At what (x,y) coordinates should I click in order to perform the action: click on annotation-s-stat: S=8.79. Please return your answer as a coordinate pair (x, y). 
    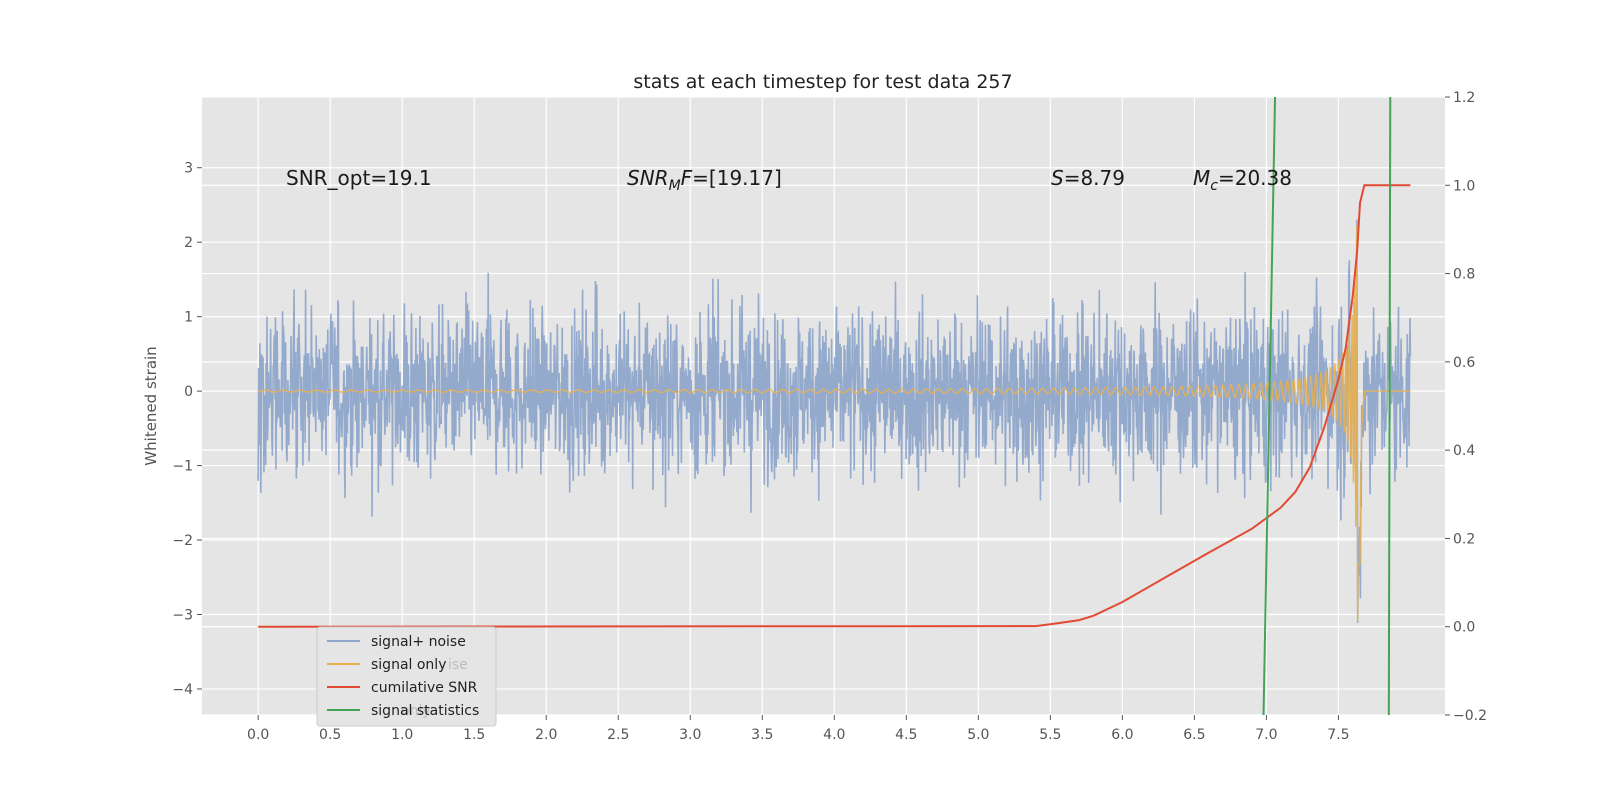
    Looking at the image, I should click on (1088, 178).